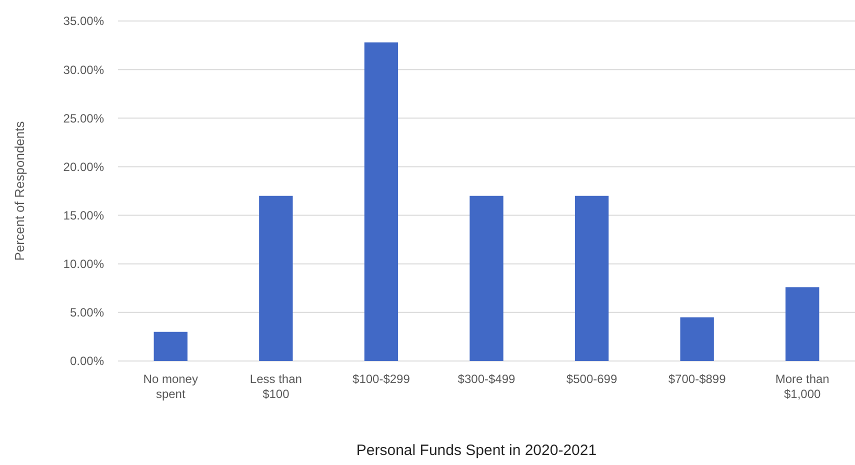 Image resolution: width=855 pixels, height=465 pixels. Describe the element at coordinates (87, 313) in the screenshot. I see `y-tick-label: 5.00%` at that location.